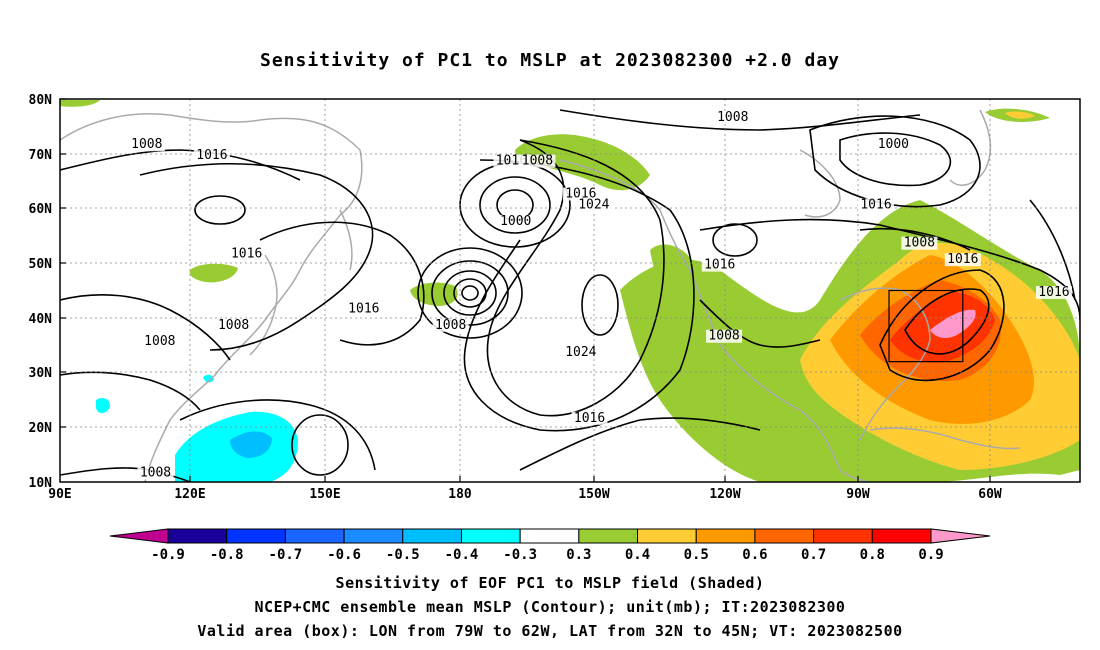 Image resolution: width=1100 pixels, height=650 pixels. I want to click on colorbar-low-arrow, so click(139, 536).